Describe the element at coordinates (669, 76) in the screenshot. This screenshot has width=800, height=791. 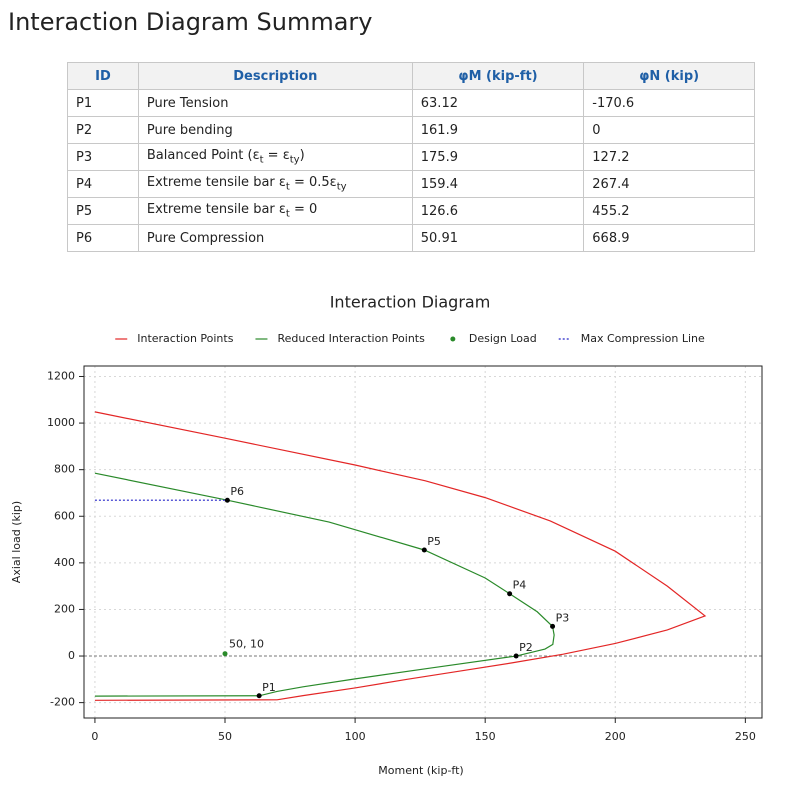
I see `column-header: φN (kip)` at that location.